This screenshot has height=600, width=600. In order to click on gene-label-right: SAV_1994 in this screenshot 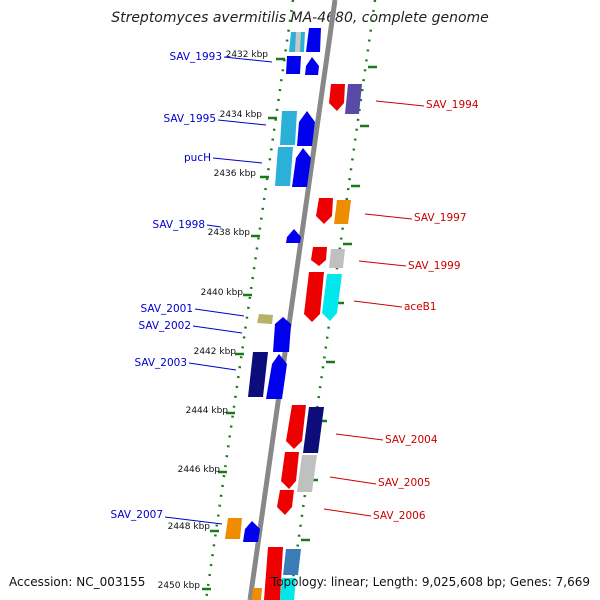, I will do `click(452, 105)`.